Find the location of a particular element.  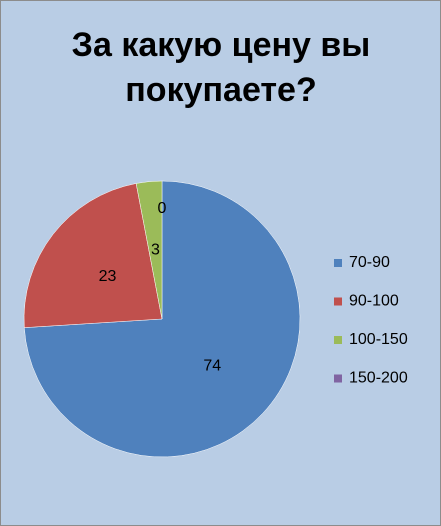

chart-title: За какую цену вы покупаете? is located at coordinates (221, 67).